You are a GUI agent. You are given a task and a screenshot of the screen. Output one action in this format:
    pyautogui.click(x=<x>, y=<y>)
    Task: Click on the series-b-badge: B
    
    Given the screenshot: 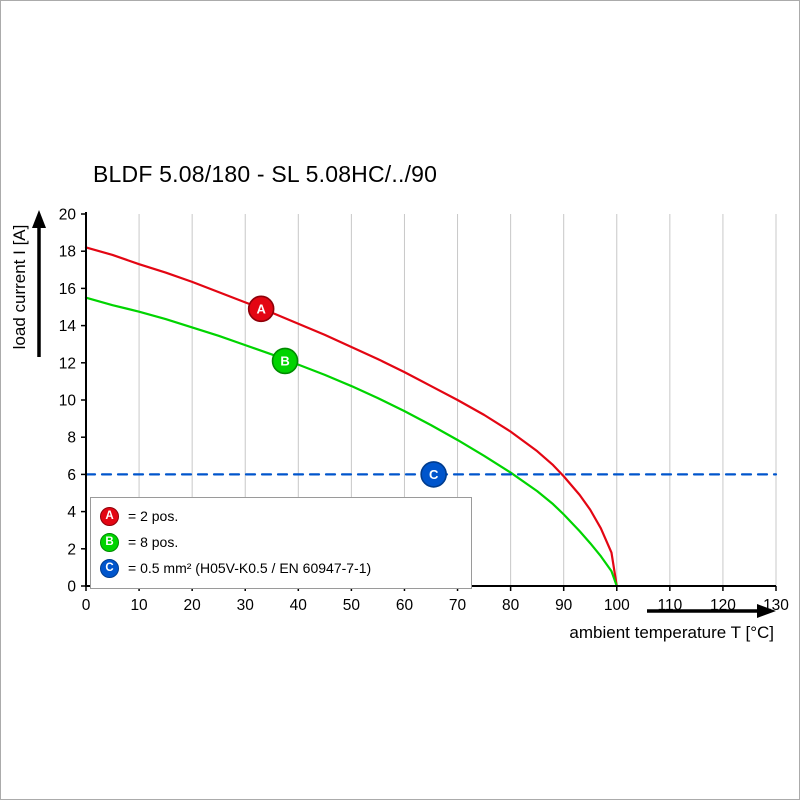 What is the action you would take?
    pyautogui.click(x=109, y=542)
    